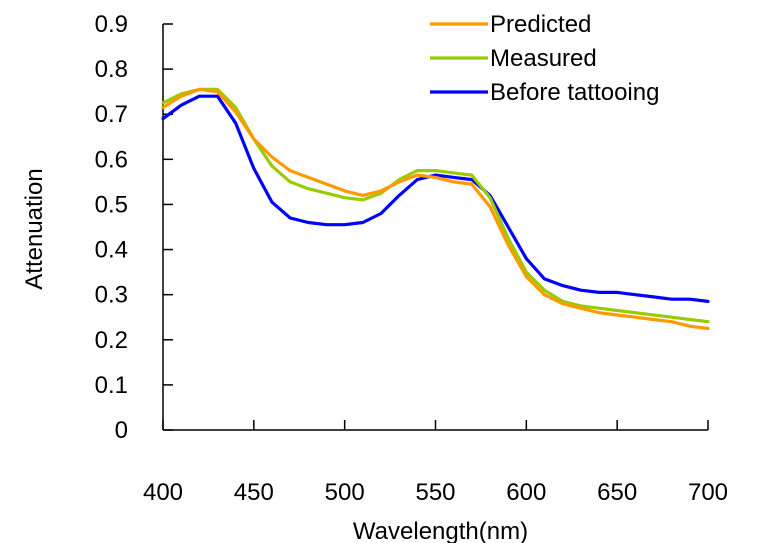 This screenshot has height=543, width=768. What do you see at coordinates (435, 463) in the screenshot?
I see `x-ticks: 400 450 500 550 600 650 700` at bounding box center [435, 463].